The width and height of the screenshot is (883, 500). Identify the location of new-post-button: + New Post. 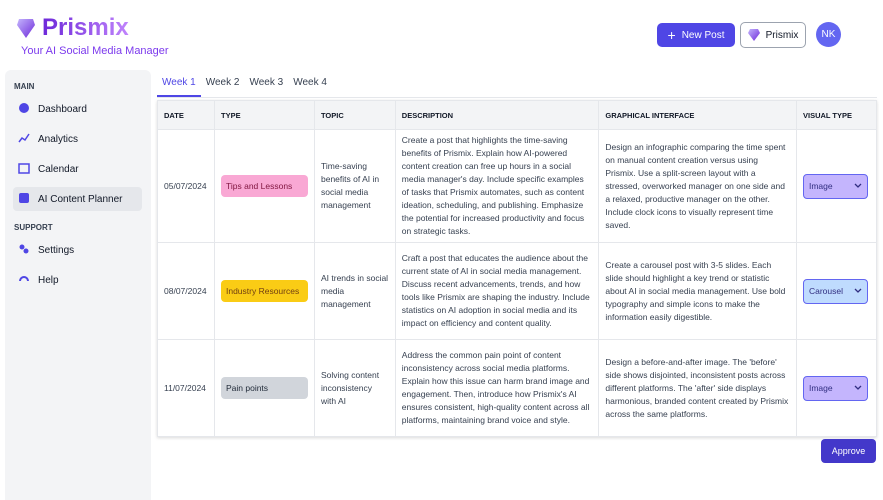
(696, 35).